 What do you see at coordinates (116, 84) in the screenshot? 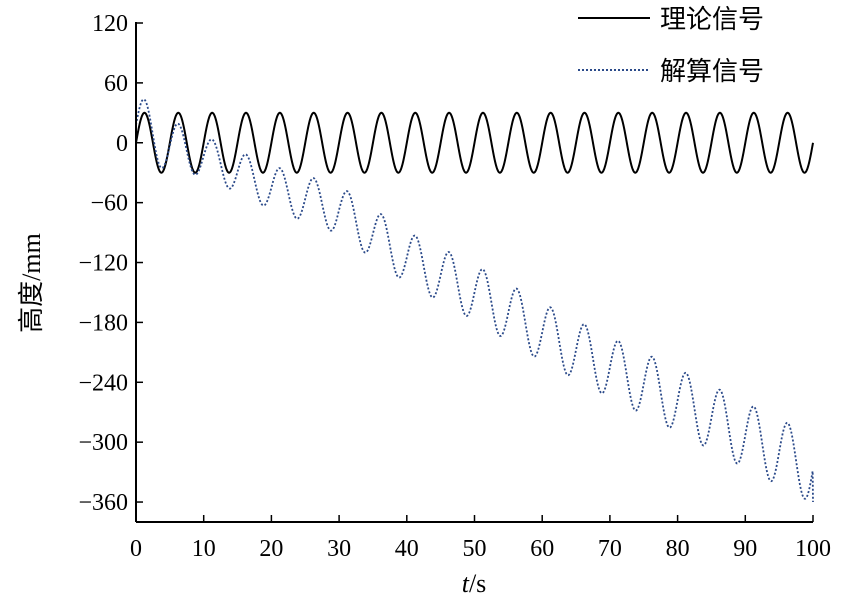
I see `y-tick-label: 60` at bounding box center [116, 84].